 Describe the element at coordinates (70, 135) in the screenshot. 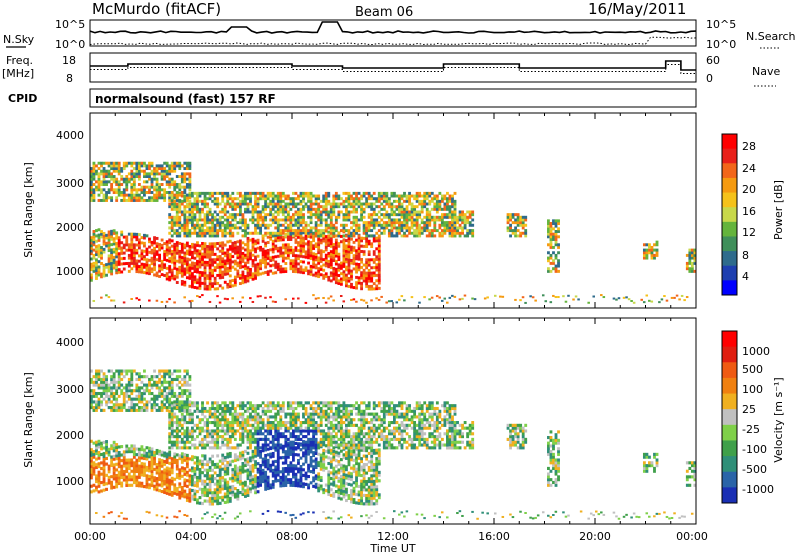

I see `power-ytick: 4000` at that location.